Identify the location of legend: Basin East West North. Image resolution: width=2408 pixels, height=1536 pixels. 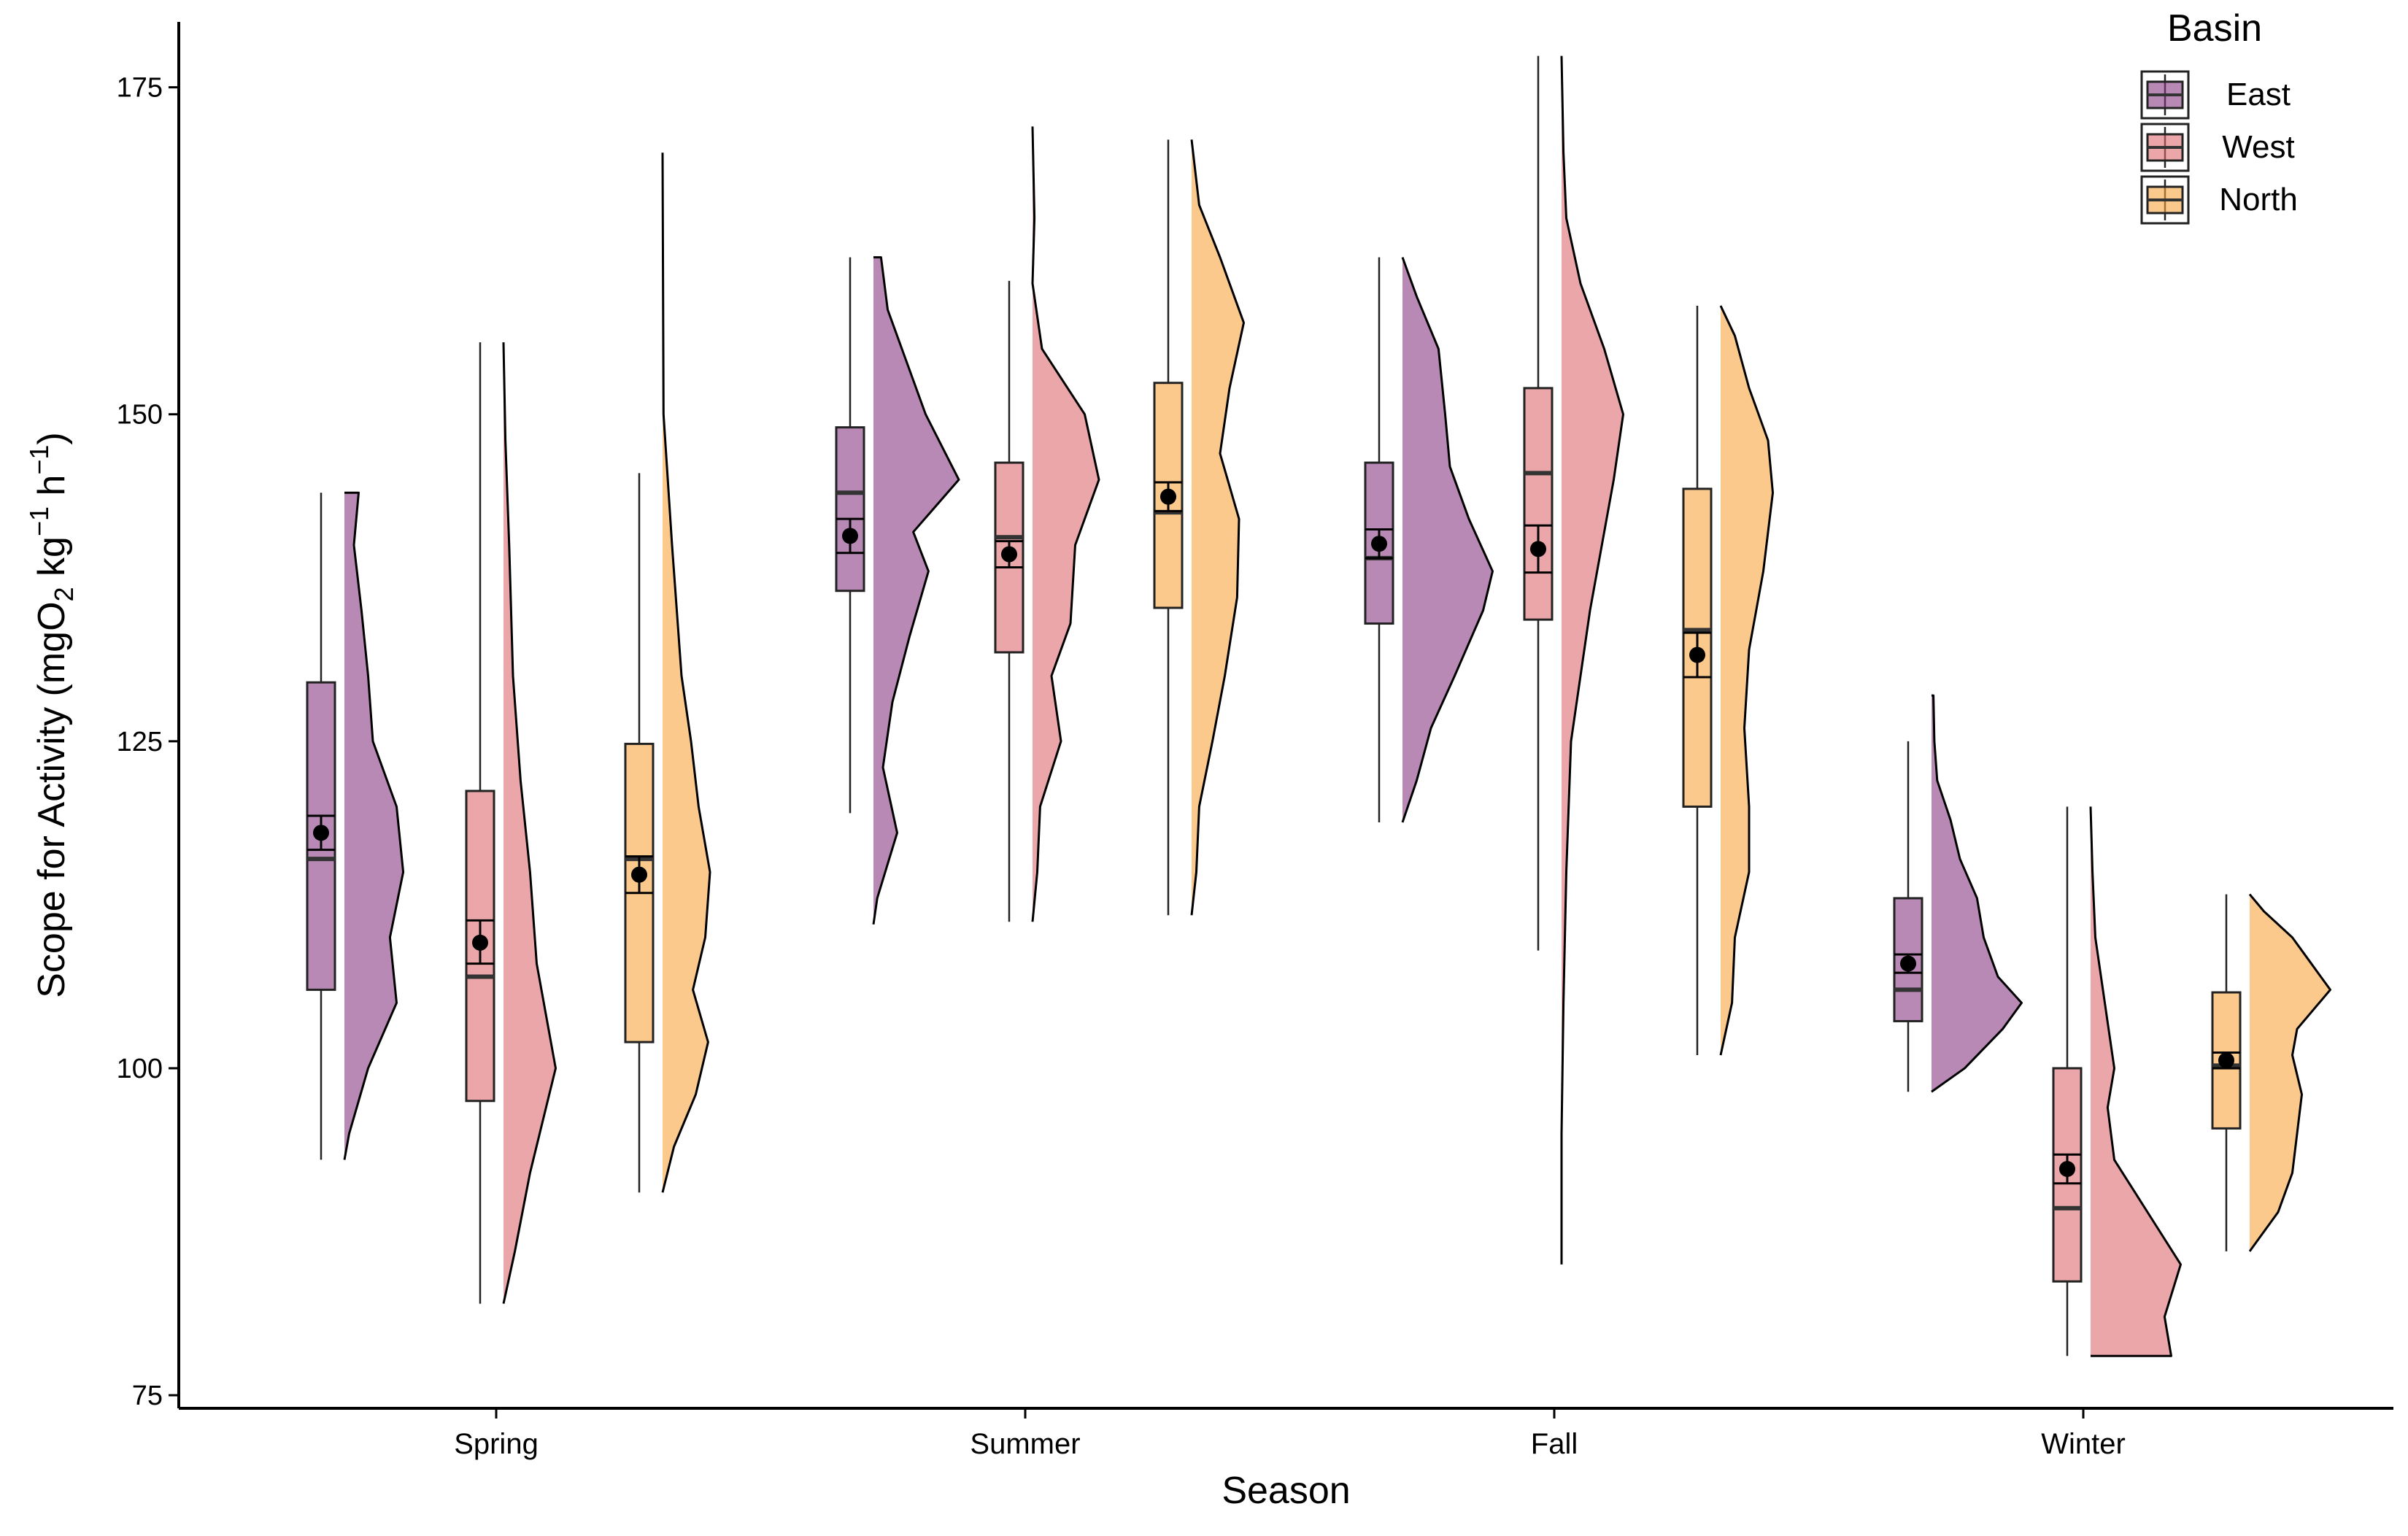
(2219, 116).